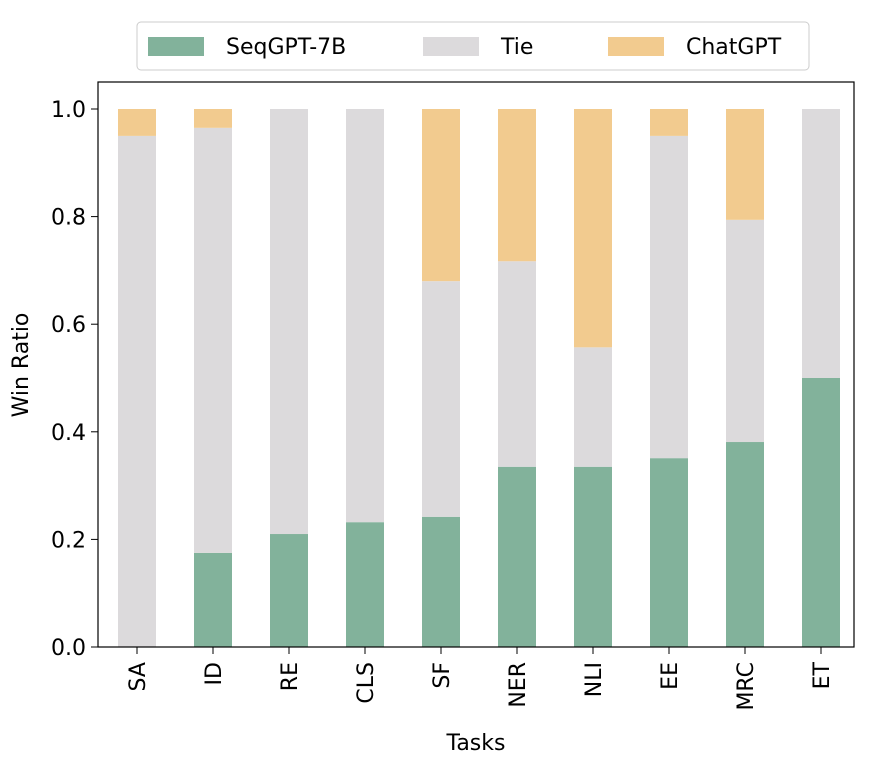 The width and height of the screenshot is (882, 781). Describe the element at coordinates (594, 679) in the screenshot. I see `x-tick-label: NLI` at that location.